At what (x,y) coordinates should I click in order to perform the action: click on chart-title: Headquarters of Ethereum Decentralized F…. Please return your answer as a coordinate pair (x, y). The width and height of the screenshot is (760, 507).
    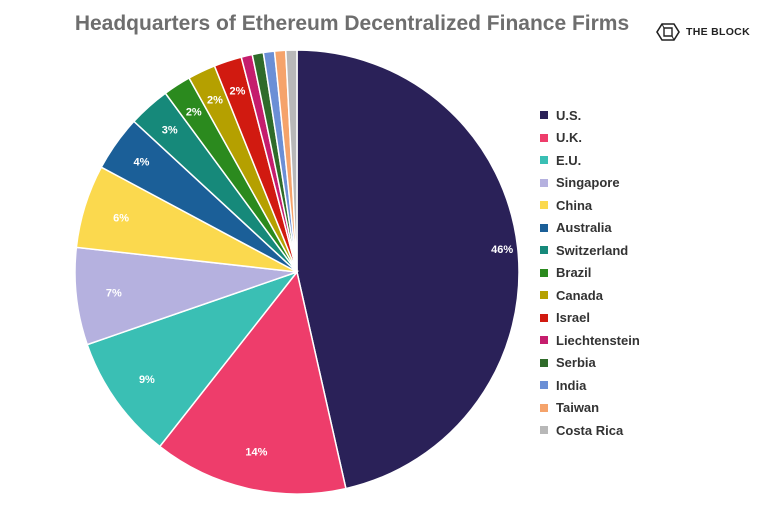
    Looking at the image, I should click on (352, 23).